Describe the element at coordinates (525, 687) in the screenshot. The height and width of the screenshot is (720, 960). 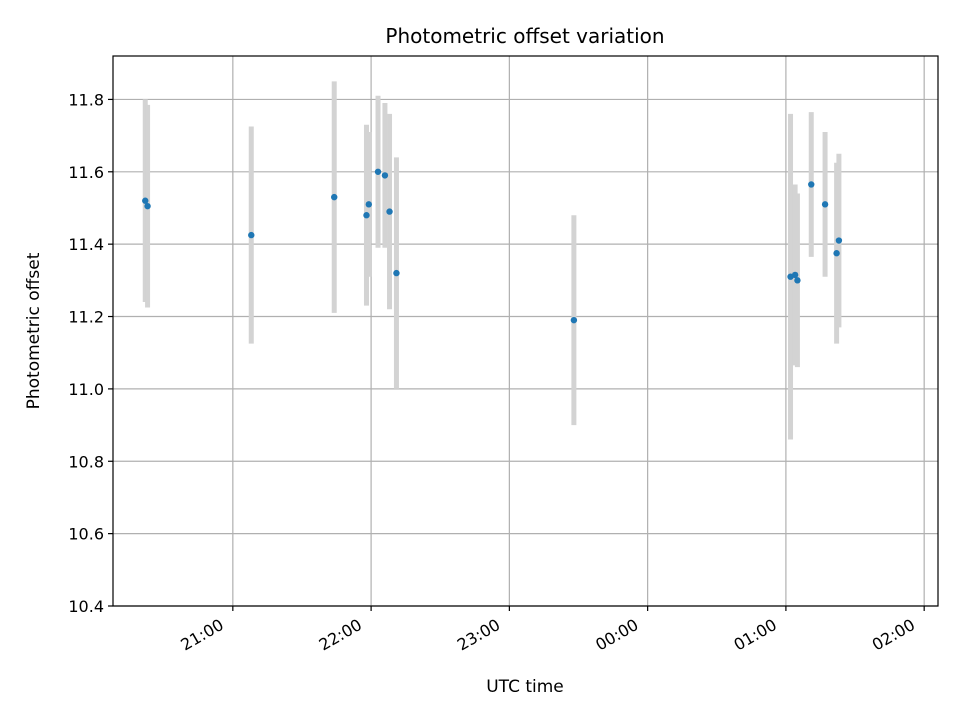
I see `x-axis-label: UTC time` at that location.